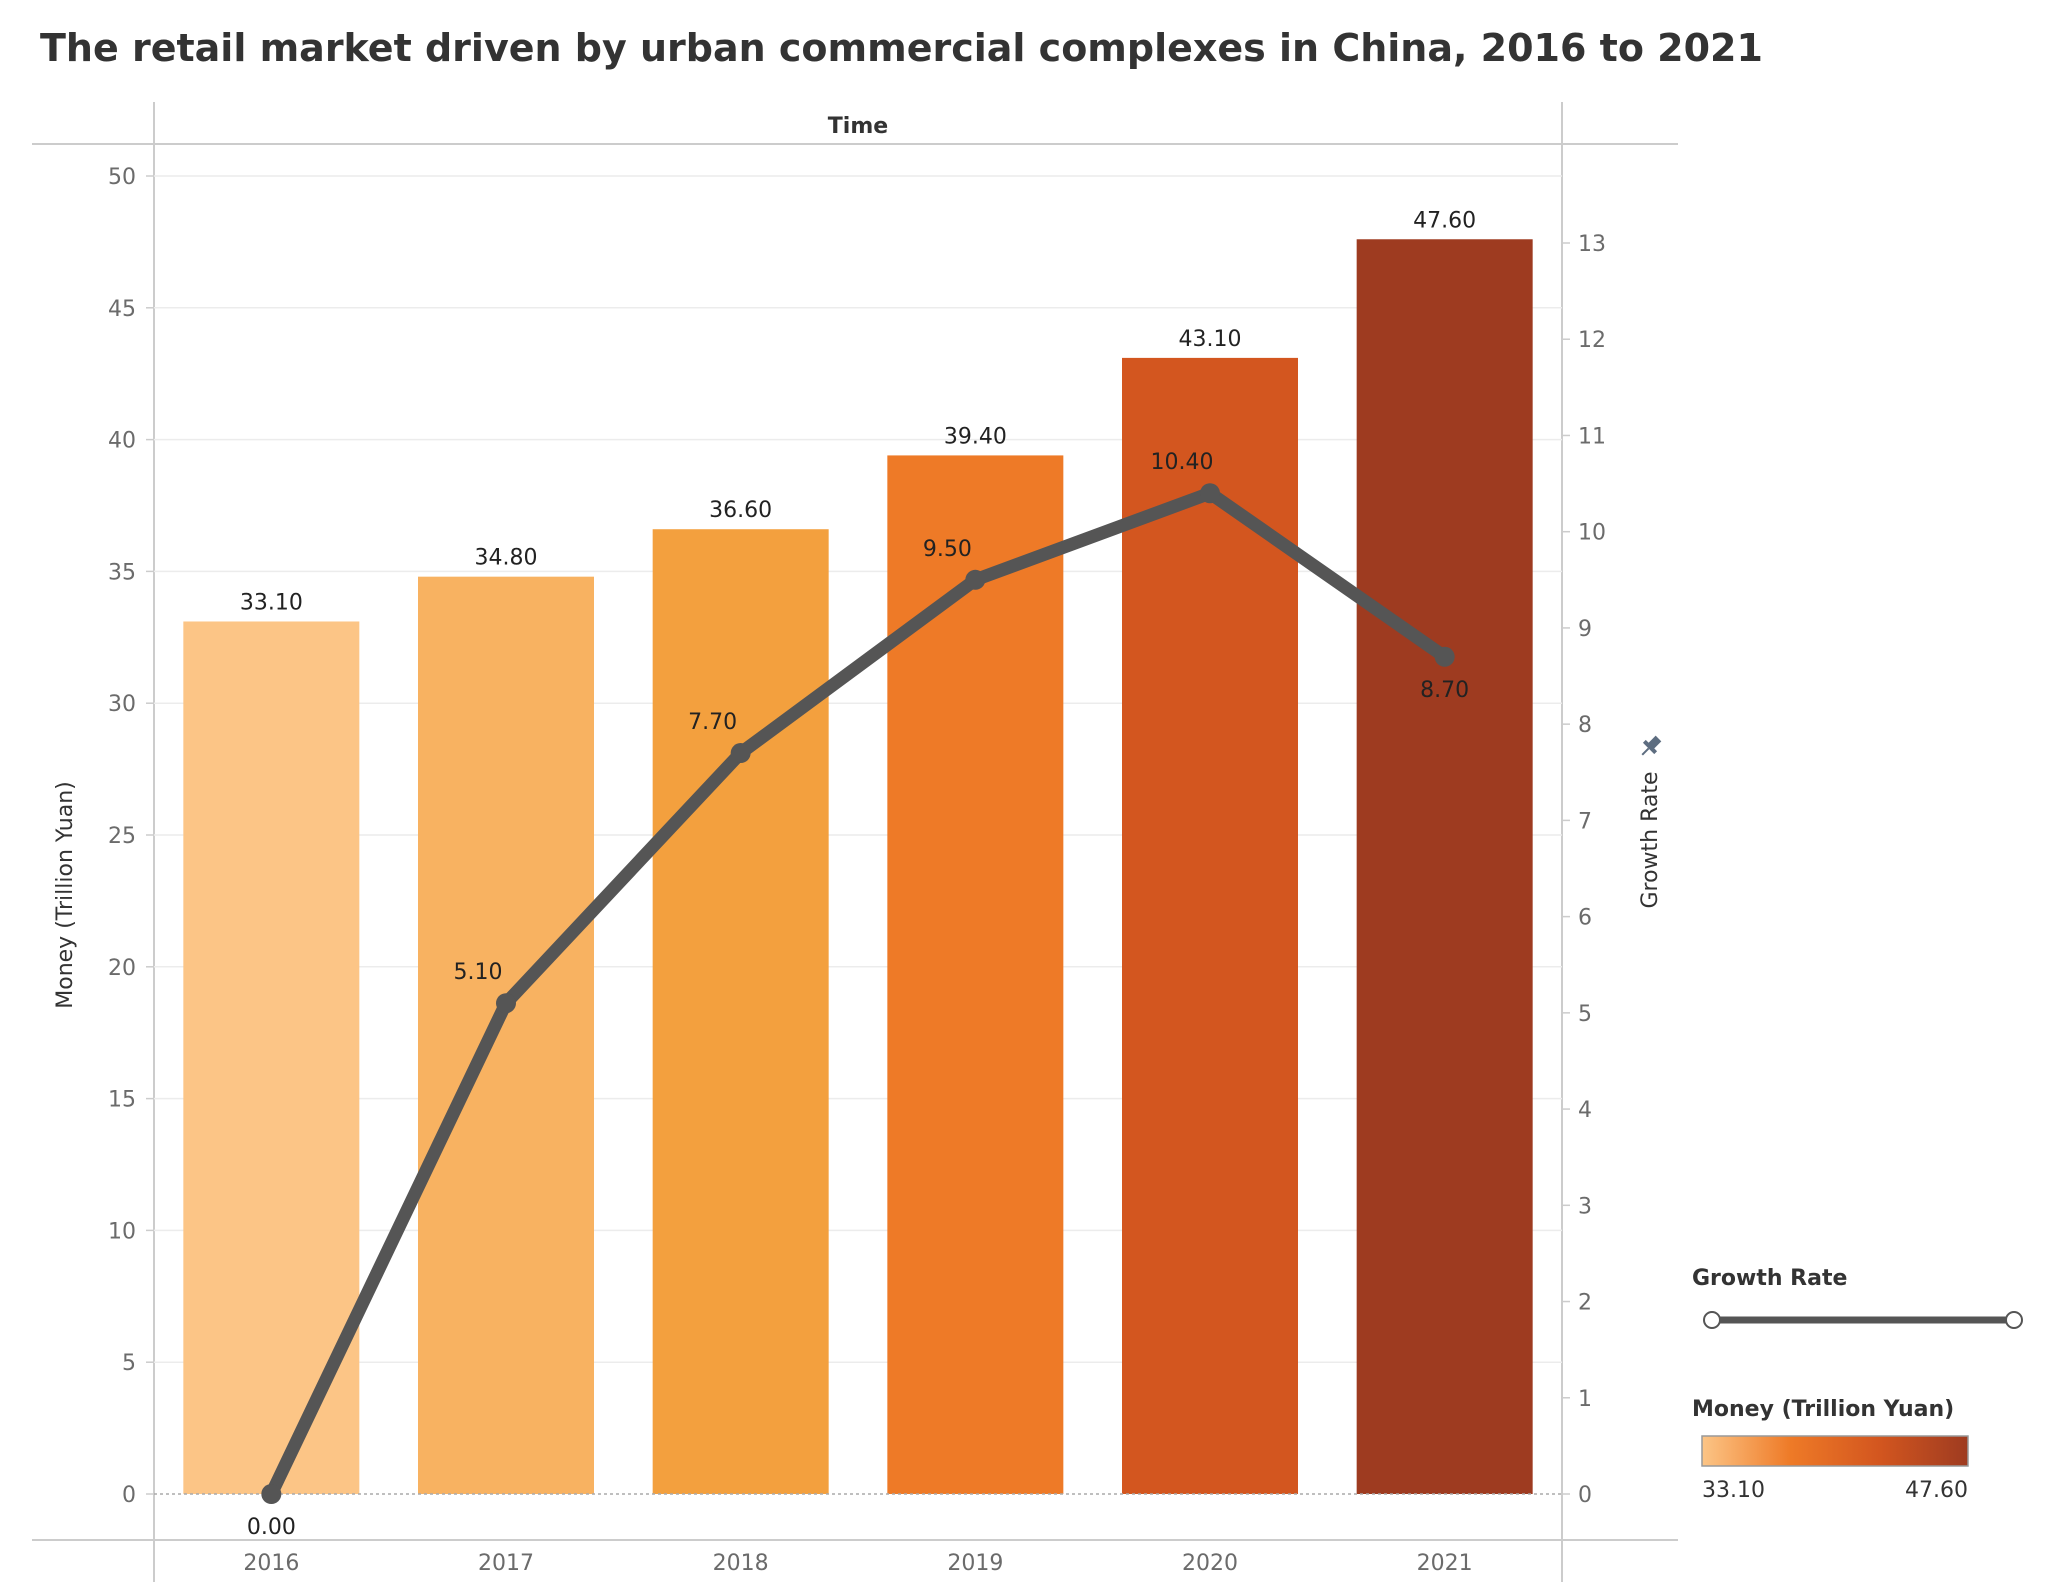 This screenshot has width=2046, height=1592. I want to click on y-axis-title: Money (Trillion Yuan), so click(65, 894).